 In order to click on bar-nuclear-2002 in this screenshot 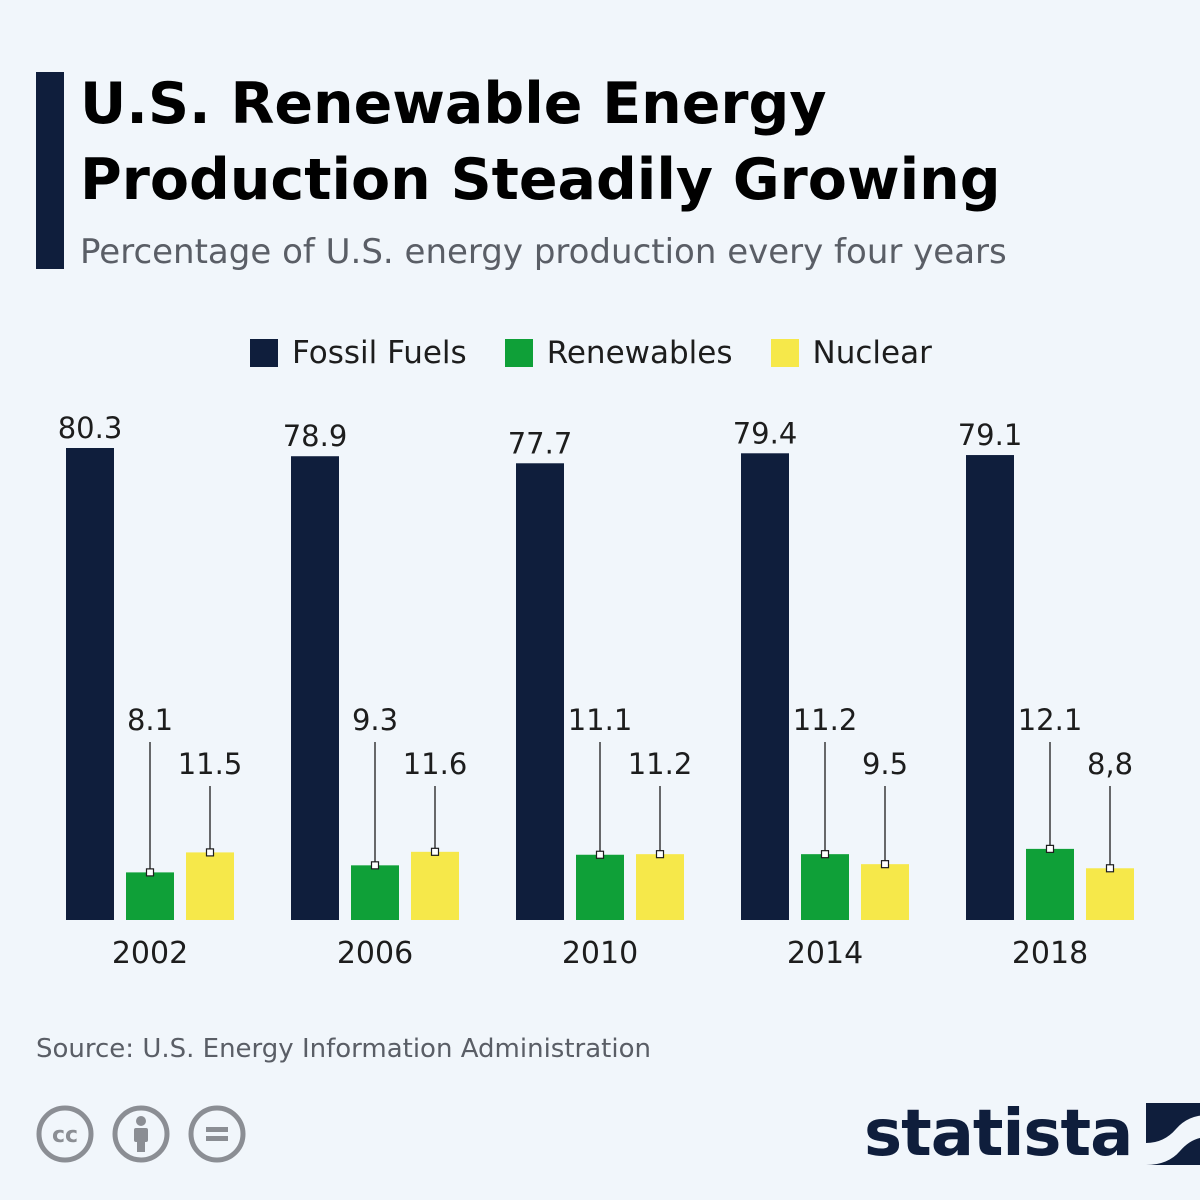, I will do `click(210, 886)`.